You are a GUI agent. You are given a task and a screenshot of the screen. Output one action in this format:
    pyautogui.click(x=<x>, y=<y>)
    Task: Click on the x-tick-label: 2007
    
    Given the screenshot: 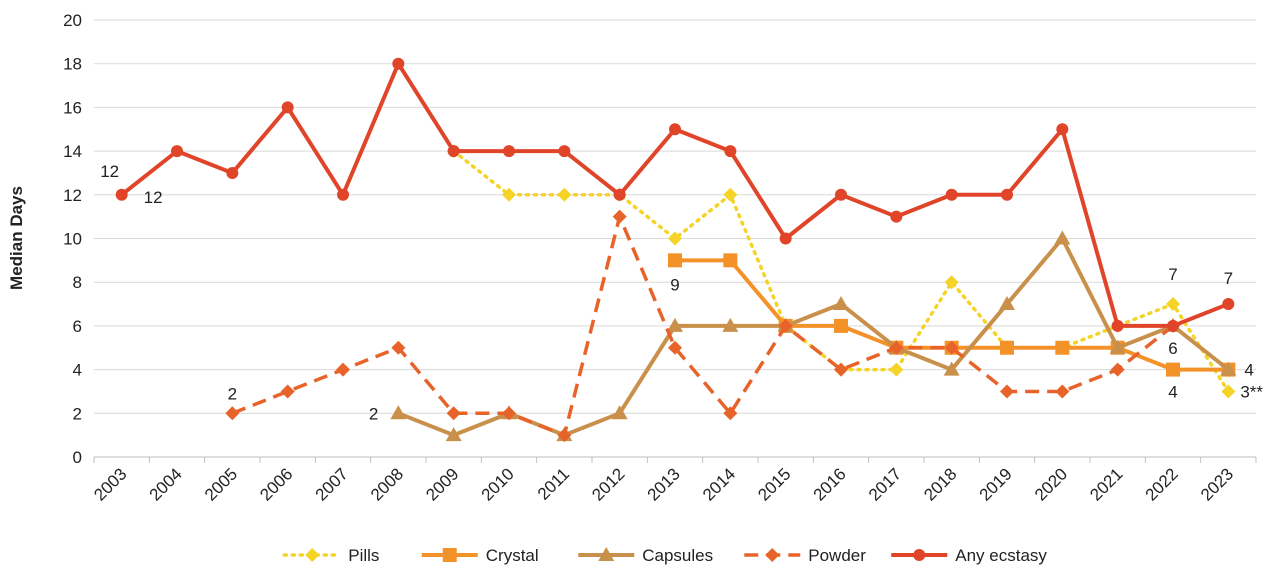 What is the action you would take?
    pyautogui.click(x=332, y=484)
    